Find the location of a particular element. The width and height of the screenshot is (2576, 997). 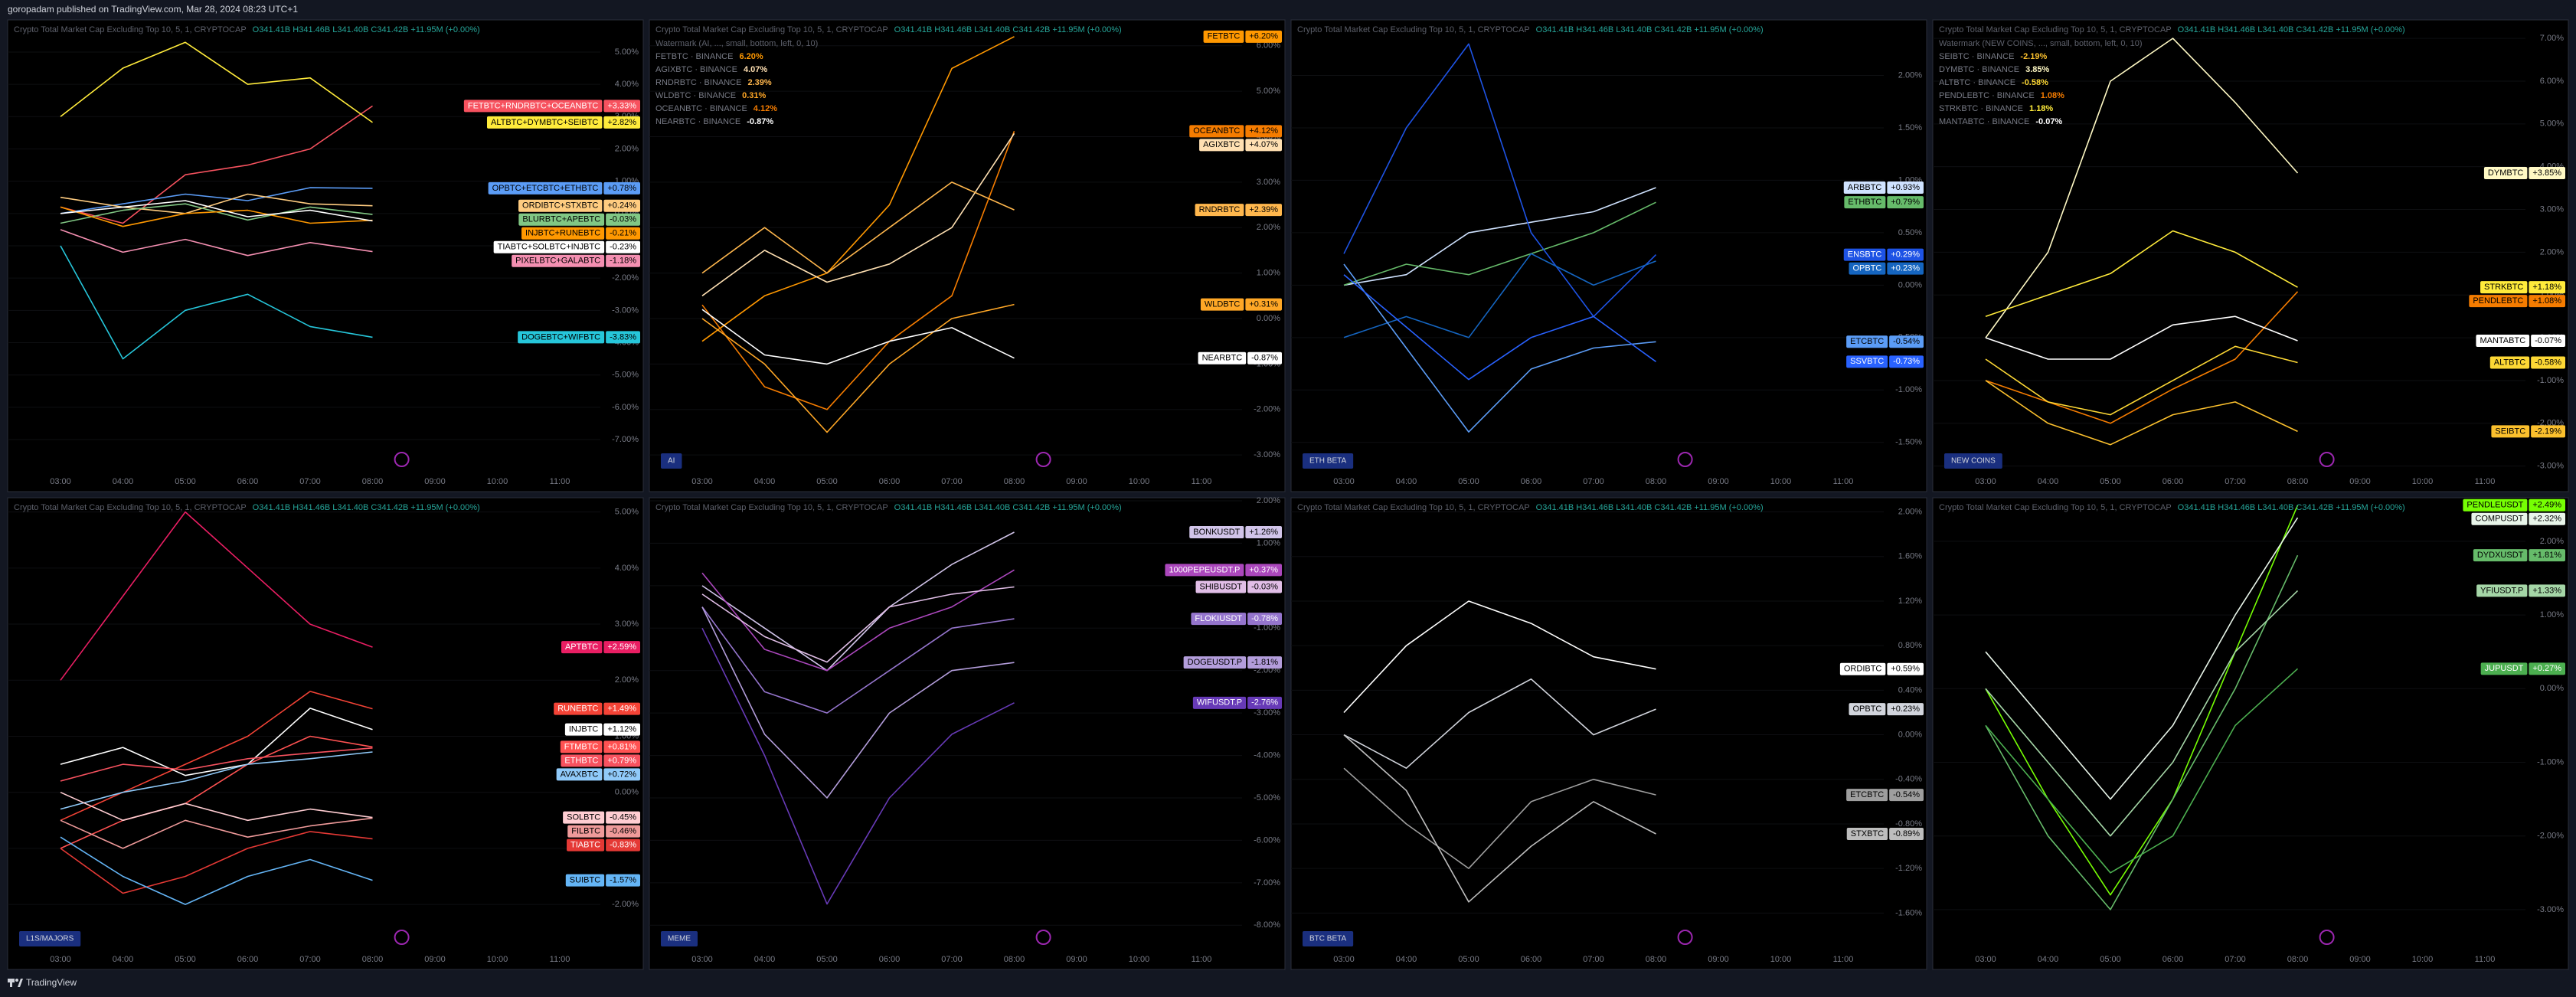

y-tick-label: 2.00% is located at coordinates (627, 680).